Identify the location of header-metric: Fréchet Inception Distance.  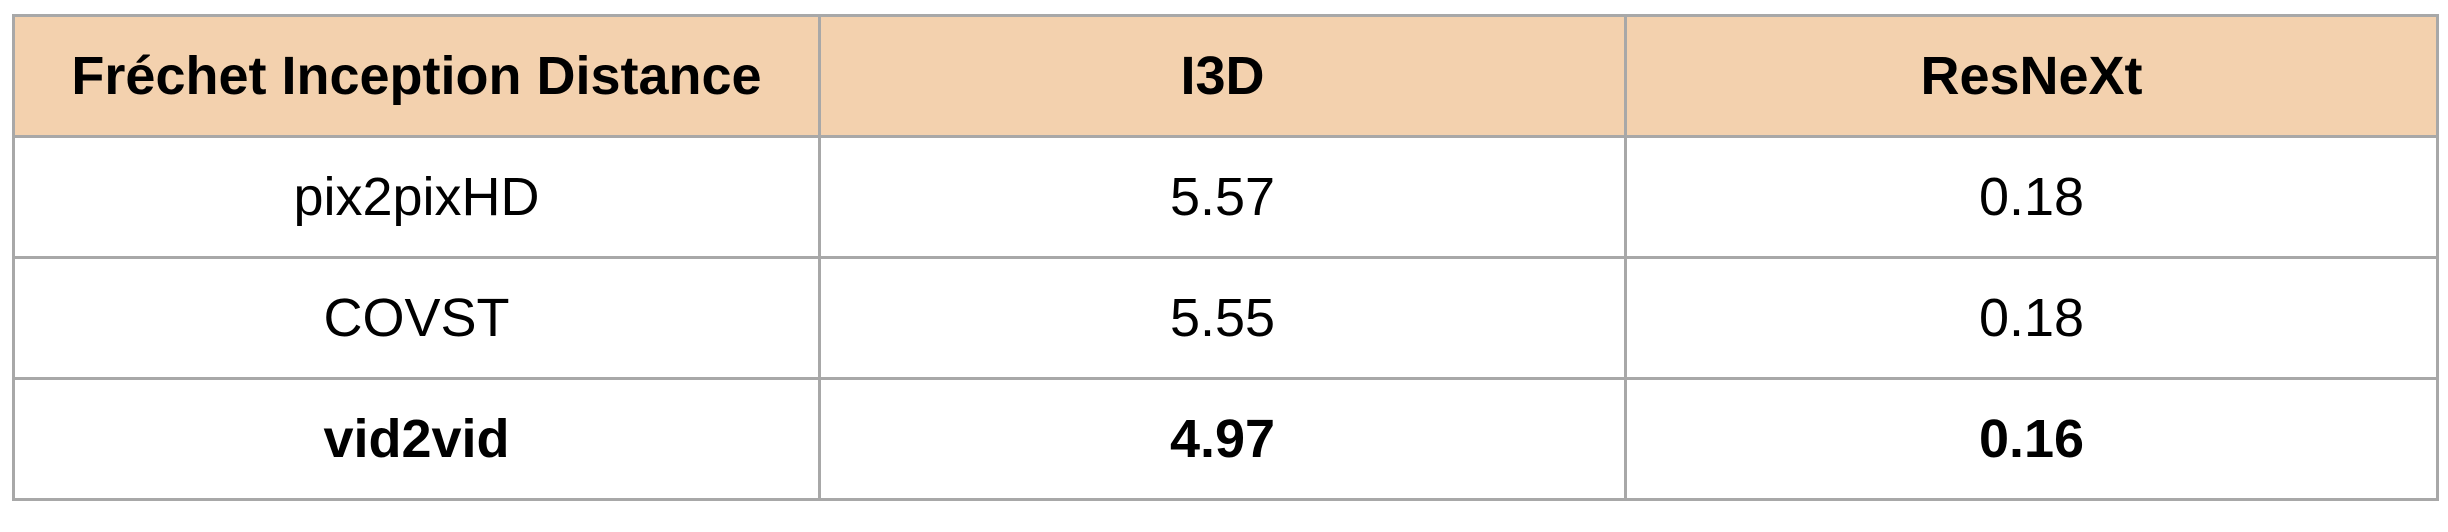
(416, 76).